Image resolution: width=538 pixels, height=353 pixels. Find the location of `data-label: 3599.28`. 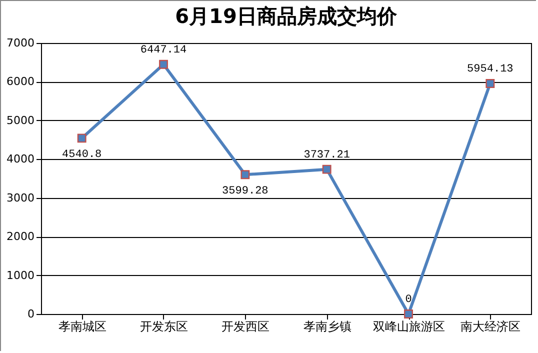

data-label: 3599.28 is located at coordinates (245, 192).